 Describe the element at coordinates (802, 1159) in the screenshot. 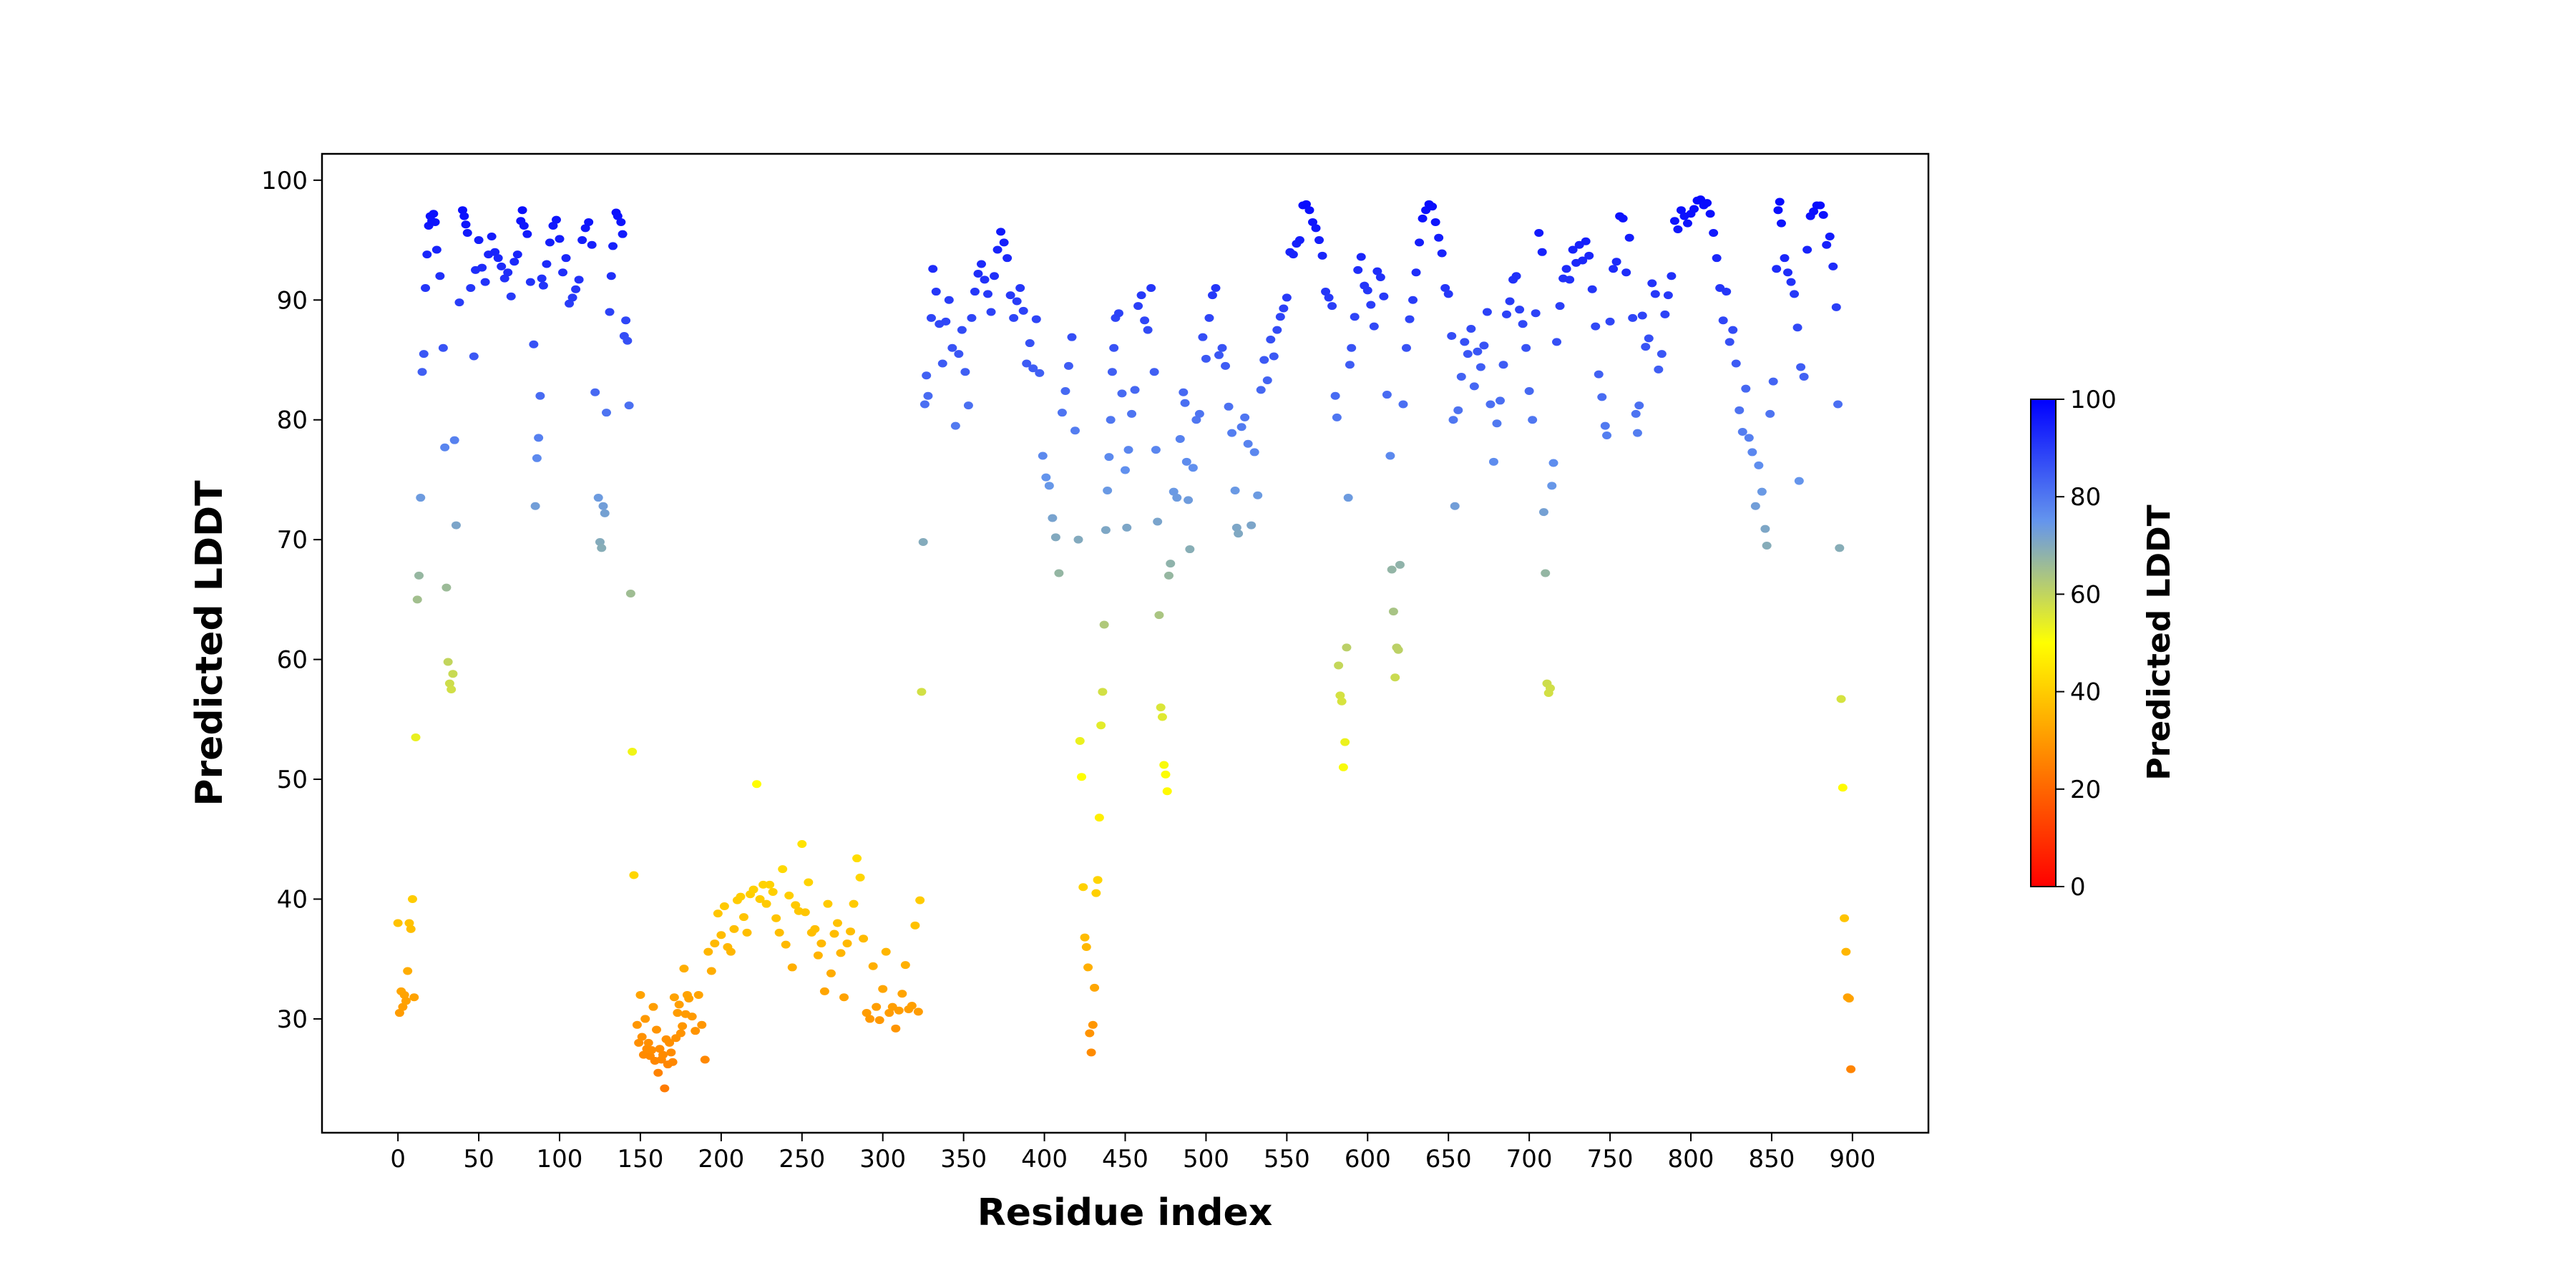

I see `x-tick-label: 250` at that location.